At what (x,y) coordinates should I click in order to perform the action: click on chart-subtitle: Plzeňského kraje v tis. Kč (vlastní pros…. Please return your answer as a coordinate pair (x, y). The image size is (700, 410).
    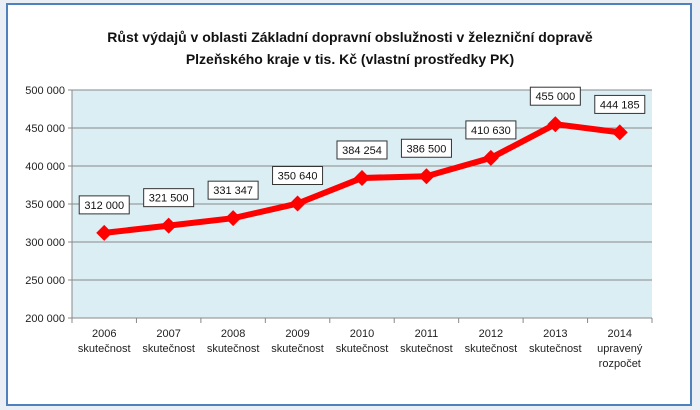
    Looking at the image, I should click on (350, 59).